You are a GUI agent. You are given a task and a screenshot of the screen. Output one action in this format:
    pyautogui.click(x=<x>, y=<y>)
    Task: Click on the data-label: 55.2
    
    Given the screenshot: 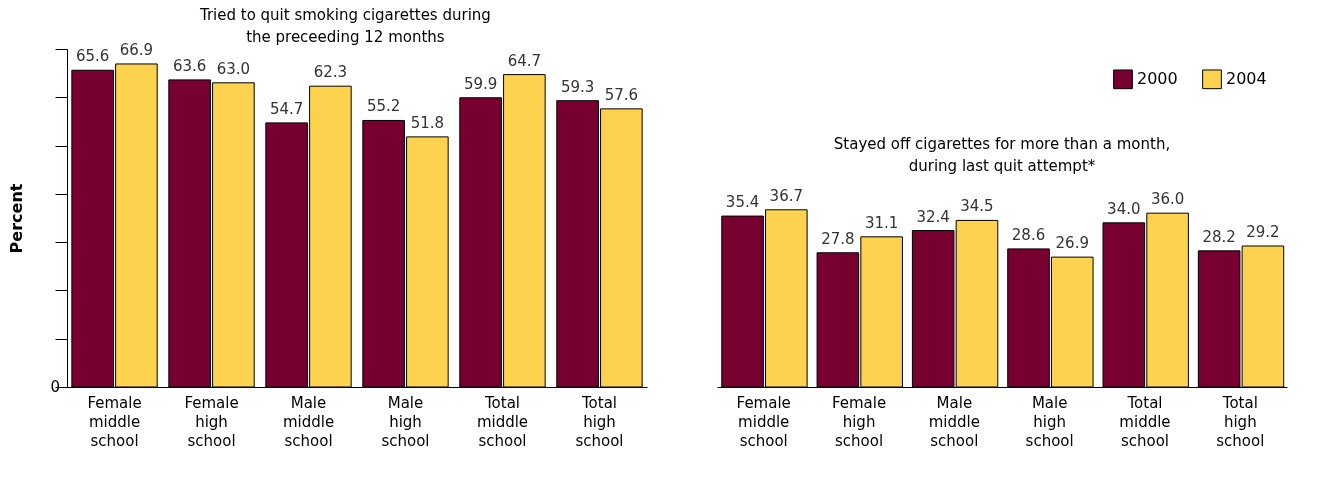 What is the action you would take?
    pyautogui.click(x=383, y=106)
    